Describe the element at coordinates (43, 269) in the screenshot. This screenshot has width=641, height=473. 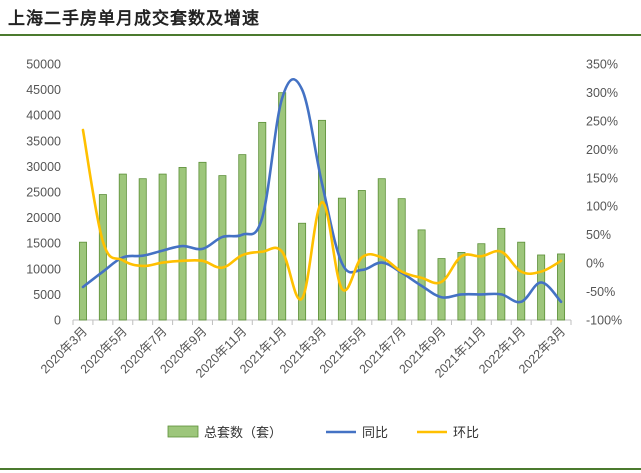
I see `y-left-tick-label: 10000` at that location.